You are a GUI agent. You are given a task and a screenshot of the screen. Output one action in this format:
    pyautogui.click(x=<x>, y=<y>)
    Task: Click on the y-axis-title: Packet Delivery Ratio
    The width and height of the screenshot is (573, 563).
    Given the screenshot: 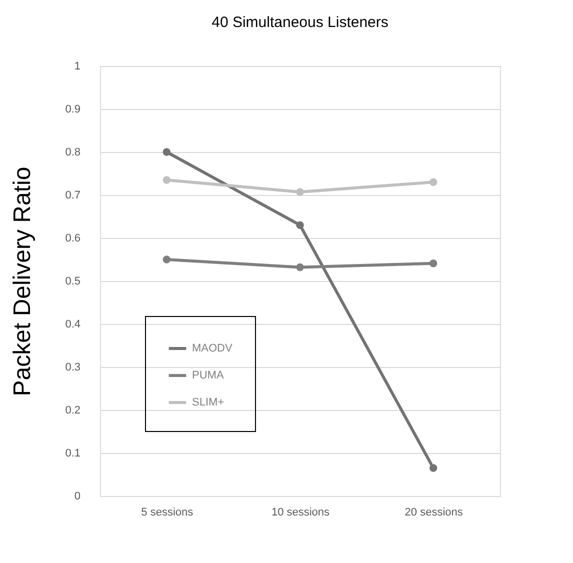 What is the action you would take?
    pyautogui.click(x=22, y=281)
    